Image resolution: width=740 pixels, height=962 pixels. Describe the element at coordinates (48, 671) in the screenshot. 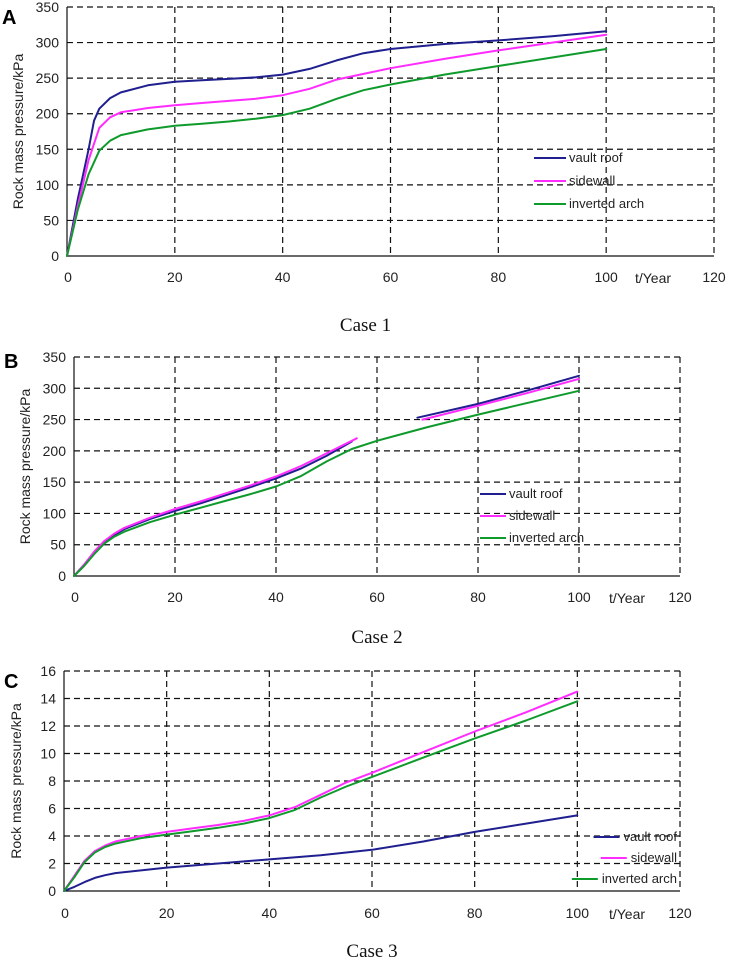

I see `y-tick-label: 16` at that location.